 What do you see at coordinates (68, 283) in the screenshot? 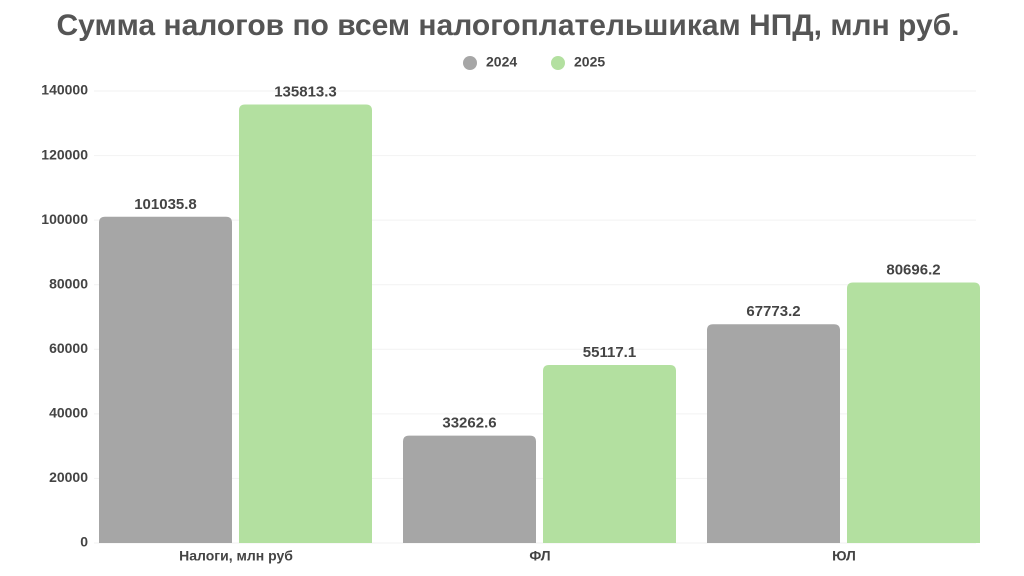
I see `y-tick-label: 80000` at bounding box center [68, 283].